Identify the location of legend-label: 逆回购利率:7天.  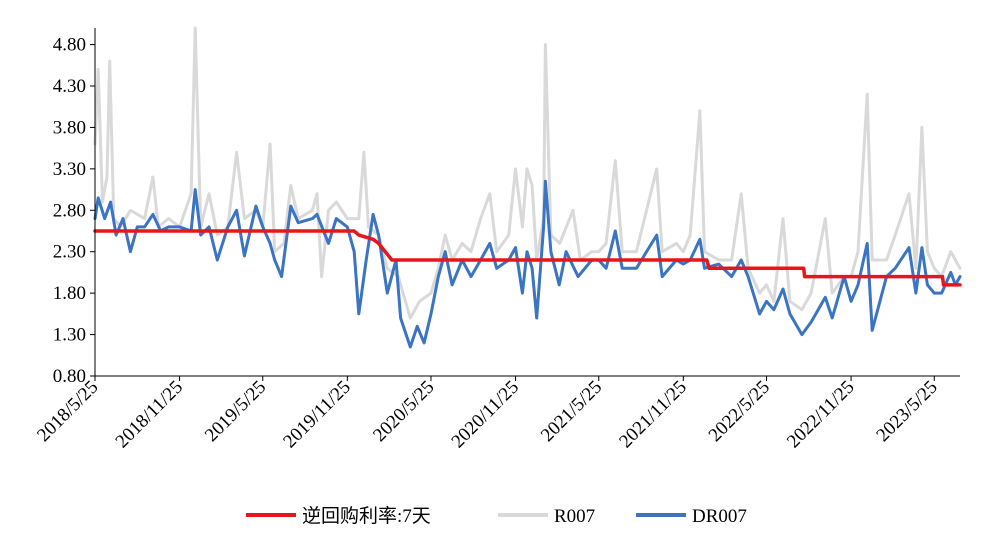
(366, 516).